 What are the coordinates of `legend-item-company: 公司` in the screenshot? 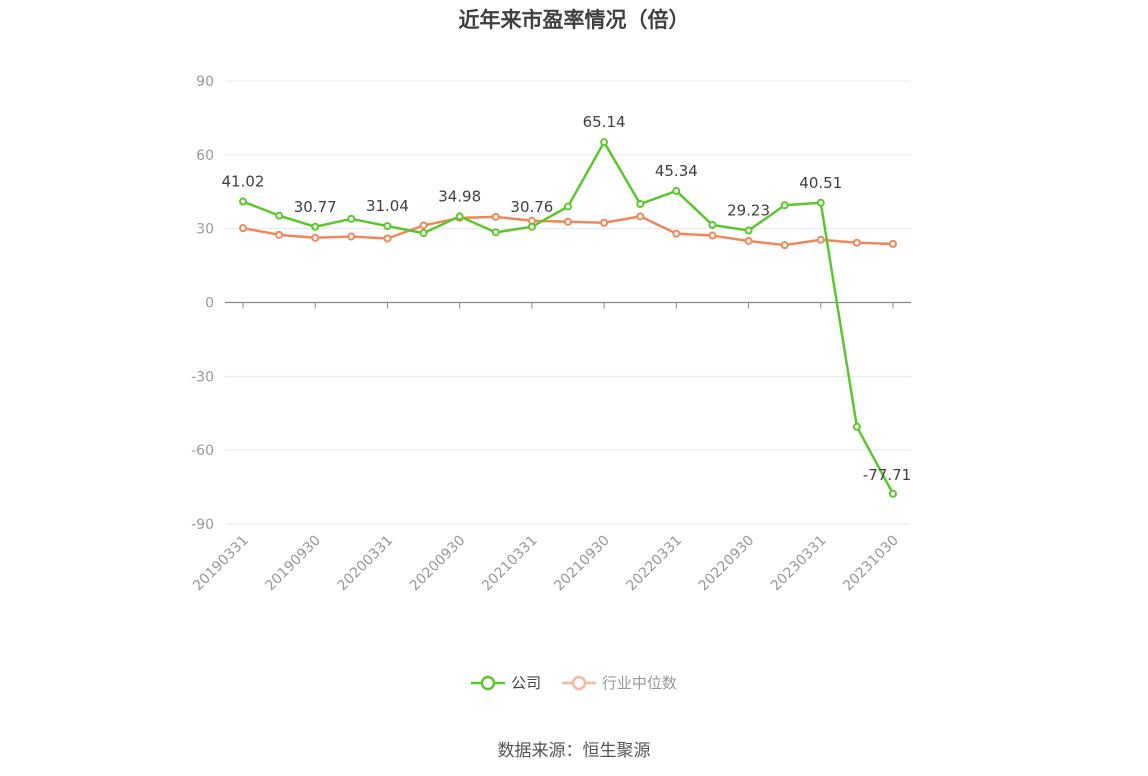 It's located at (506, 682).